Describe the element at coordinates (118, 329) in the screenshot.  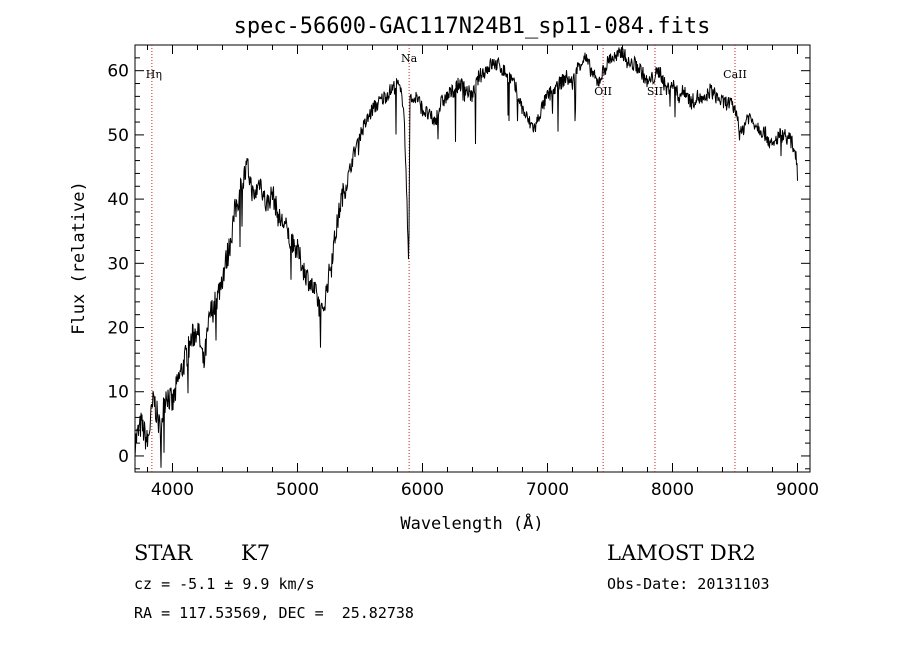
I see `y-tick-label: 20` at that location.